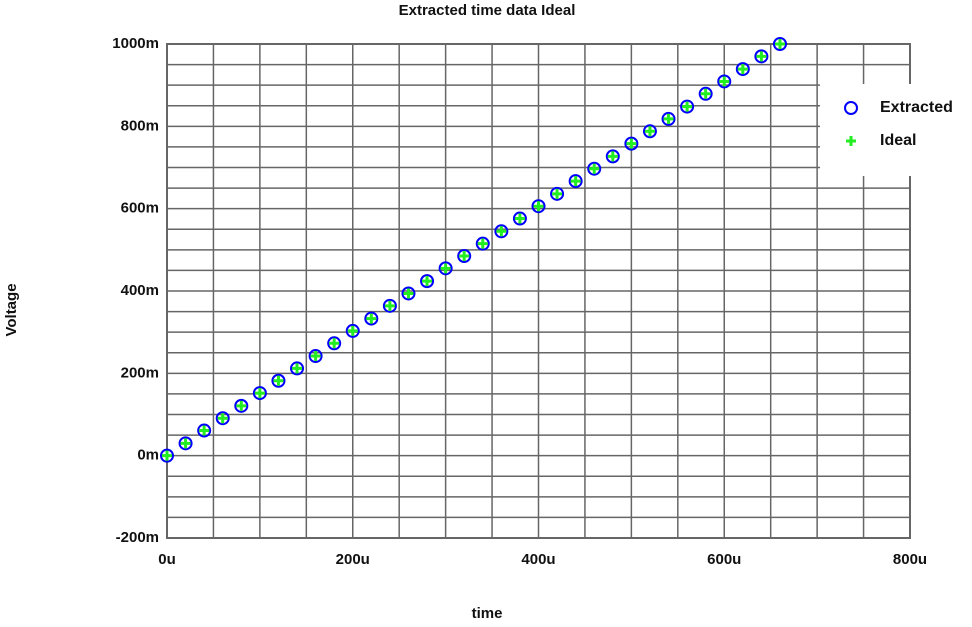  Describe the element at coordinates (353, 559) in the screenshot. I see `x-tick-label: 200u` at that location.